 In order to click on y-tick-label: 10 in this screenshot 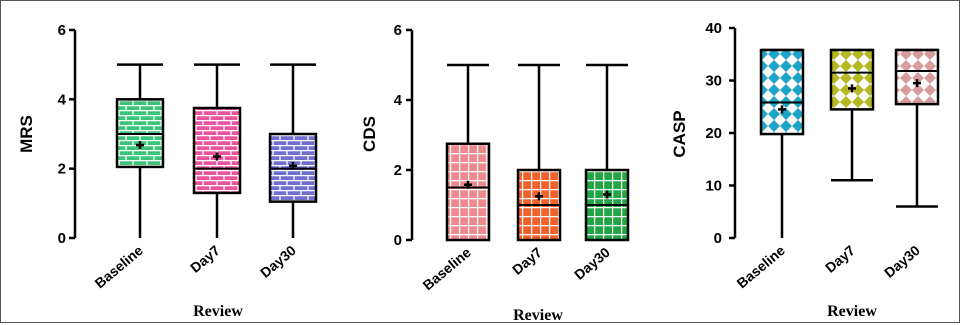, I will do `click(713, 186)`.